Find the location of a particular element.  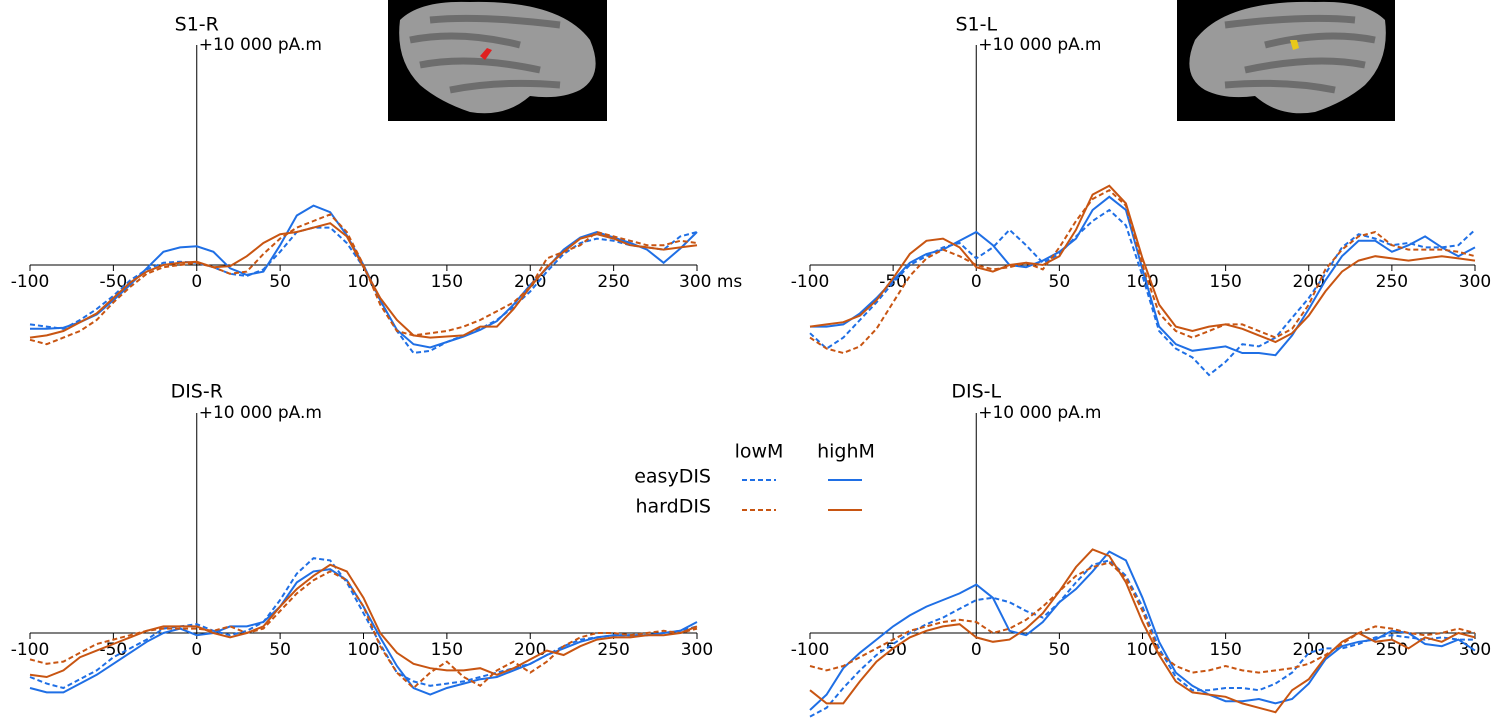

brain-image-right is located at coordinates (497, 60).